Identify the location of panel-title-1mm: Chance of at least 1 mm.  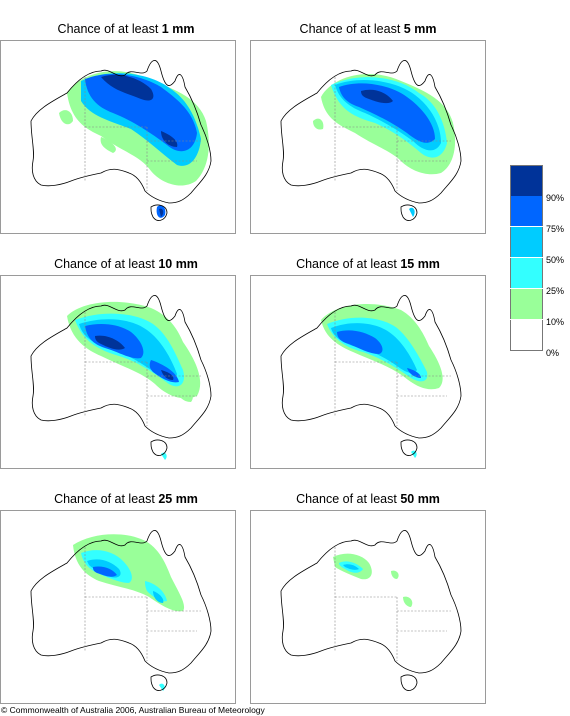
(126, 29).